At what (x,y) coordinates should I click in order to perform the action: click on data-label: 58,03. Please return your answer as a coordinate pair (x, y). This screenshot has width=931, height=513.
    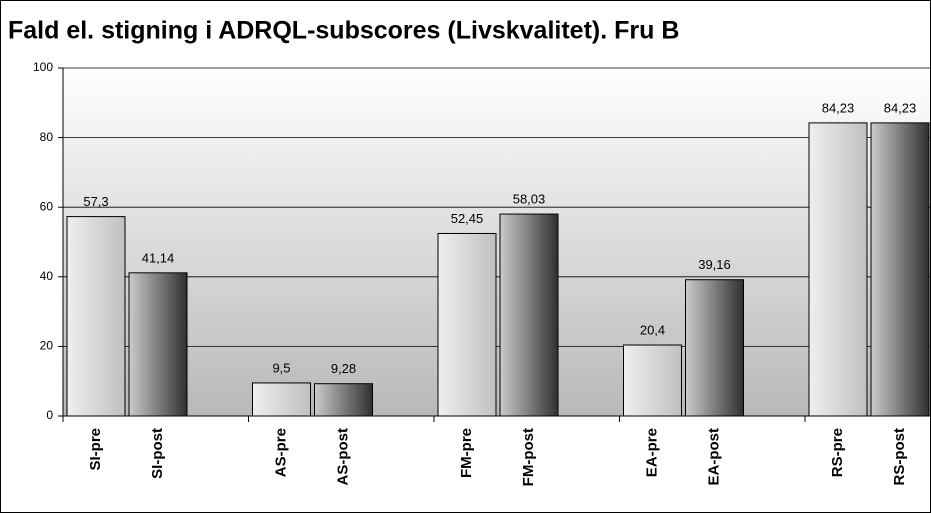
    Looking at the image, I should click on (529, 198).